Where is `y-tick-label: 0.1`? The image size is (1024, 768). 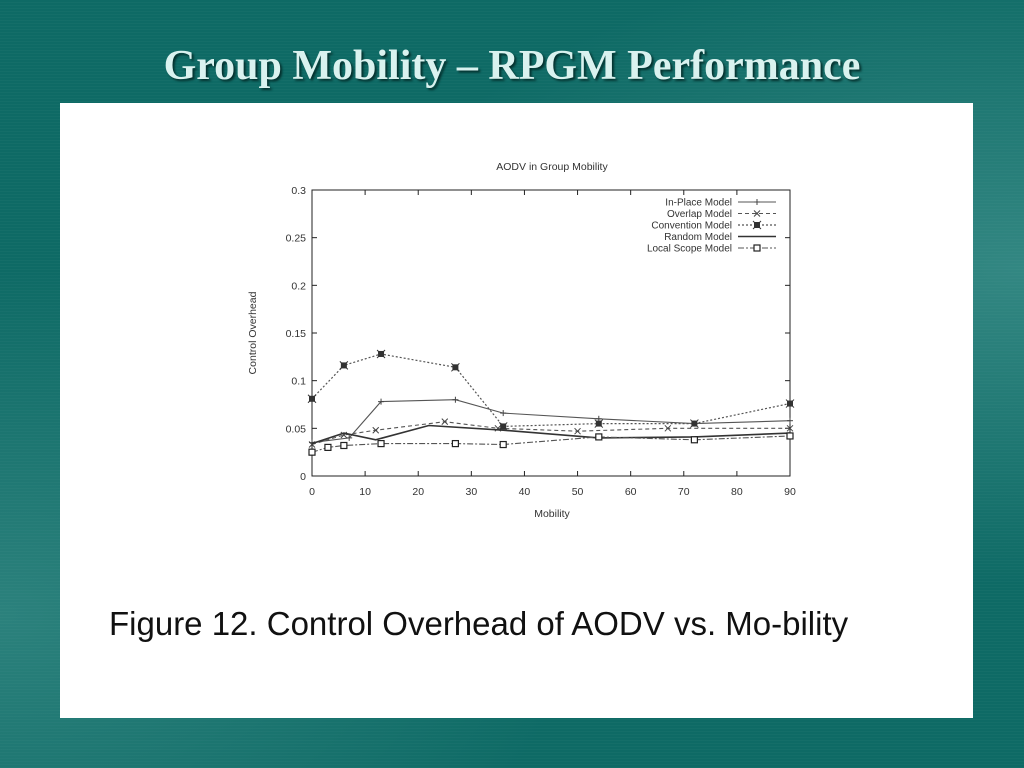 y-tick-label: 0.1 is located at coordinates (298, 382).